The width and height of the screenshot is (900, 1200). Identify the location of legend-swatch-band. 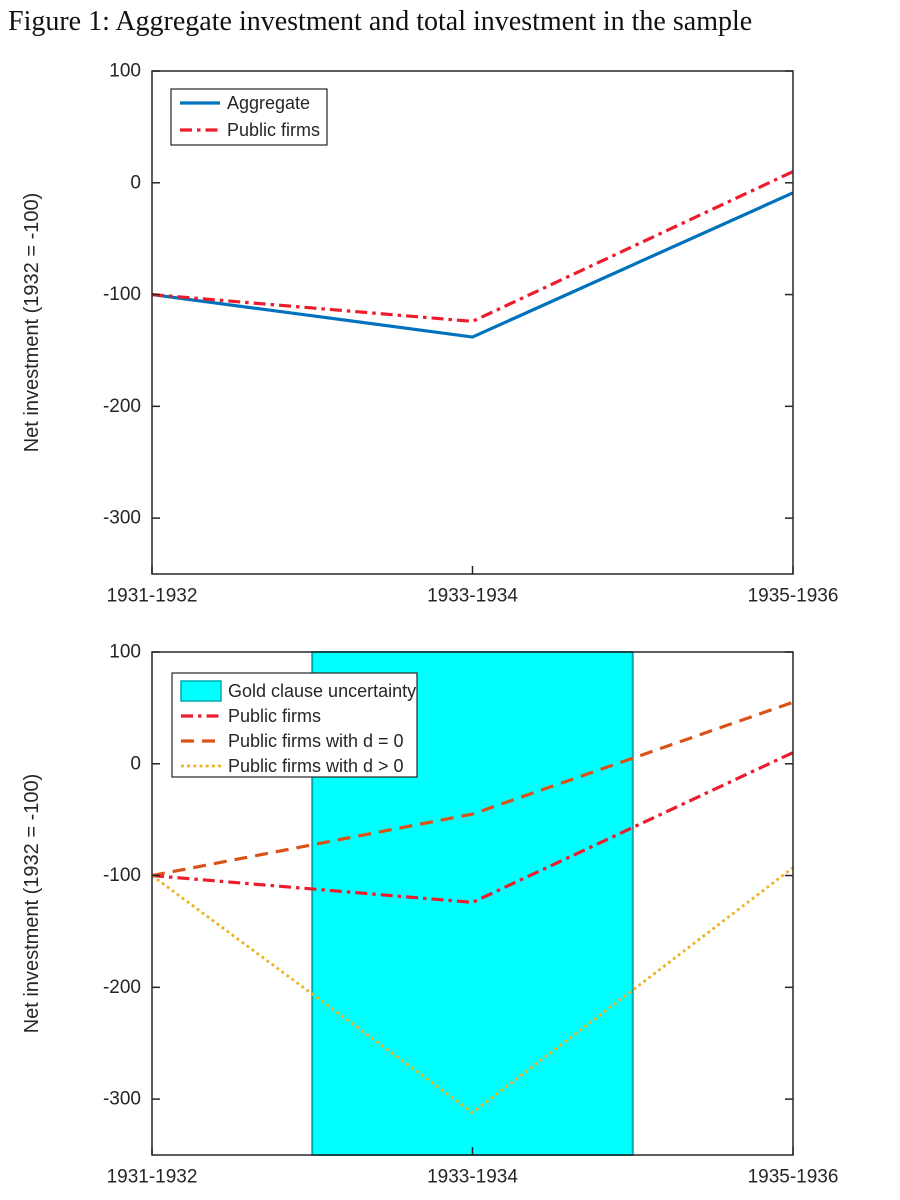
(201, 691).